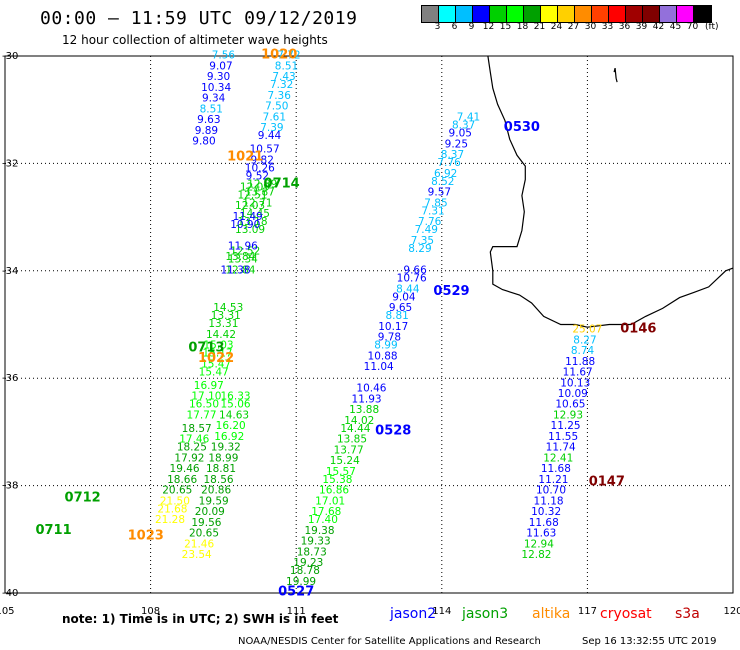  Describe the element at coordinates (312, 552) in the screenshot. I see `wave-height-value: 18.73` at that location.